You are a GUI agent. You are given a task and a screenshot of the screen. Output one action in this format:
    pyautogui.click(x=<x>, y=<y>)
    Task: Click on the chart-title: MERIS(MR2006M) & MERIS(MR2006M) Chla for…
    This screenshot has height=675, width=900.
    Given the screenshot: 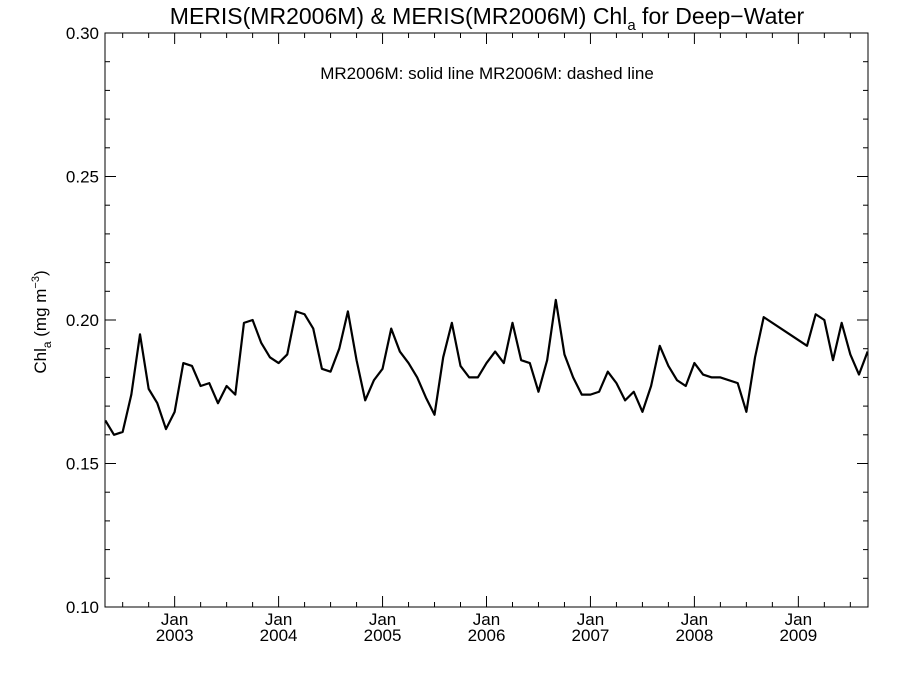 What is the action you would take?
    pyautogui.click(x=487, y=18)
    